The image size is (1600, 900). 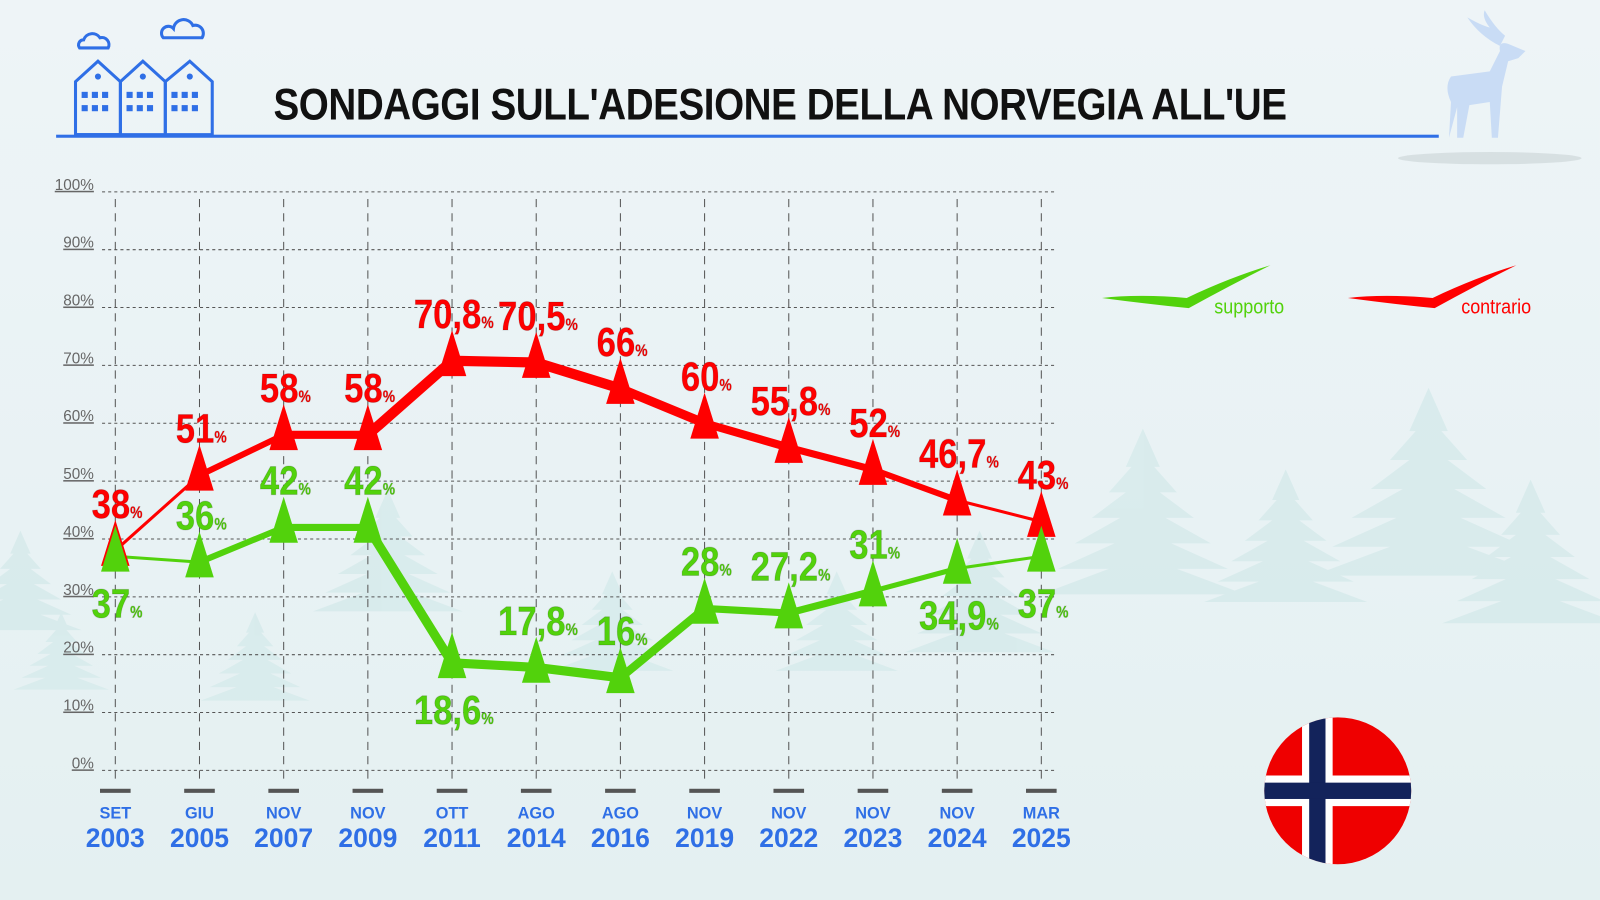 I want to click on support-data-label: 18,6%, so click(x=454, y=710).